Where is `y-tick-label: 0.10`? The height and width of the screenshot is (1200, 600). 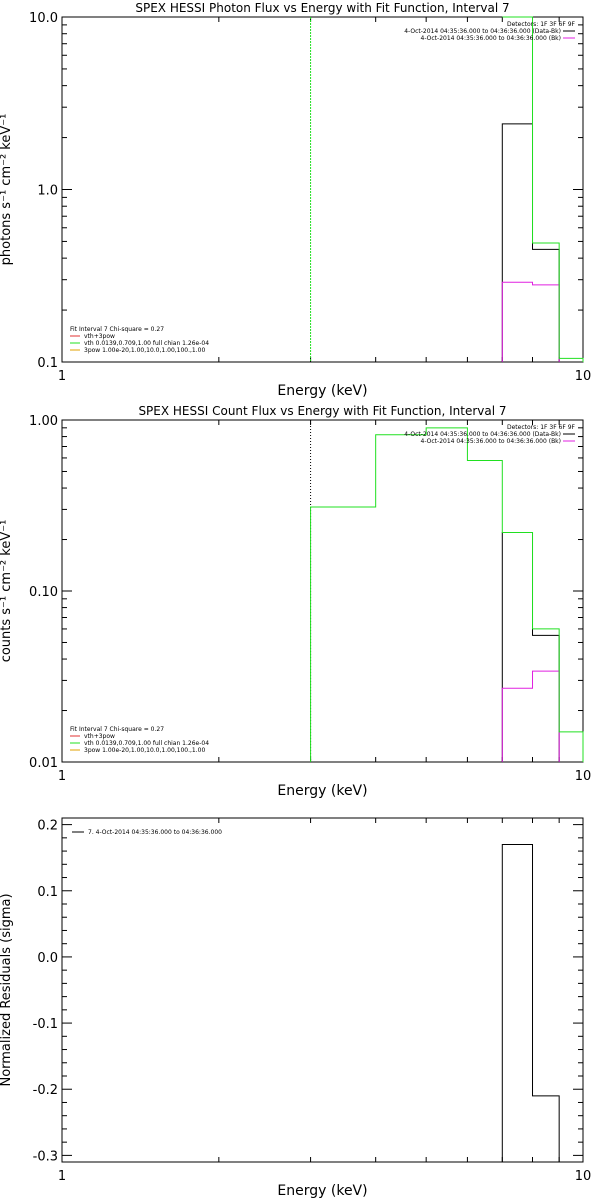 y-tick-label: 0.10 is located at coordinates (43, 592).